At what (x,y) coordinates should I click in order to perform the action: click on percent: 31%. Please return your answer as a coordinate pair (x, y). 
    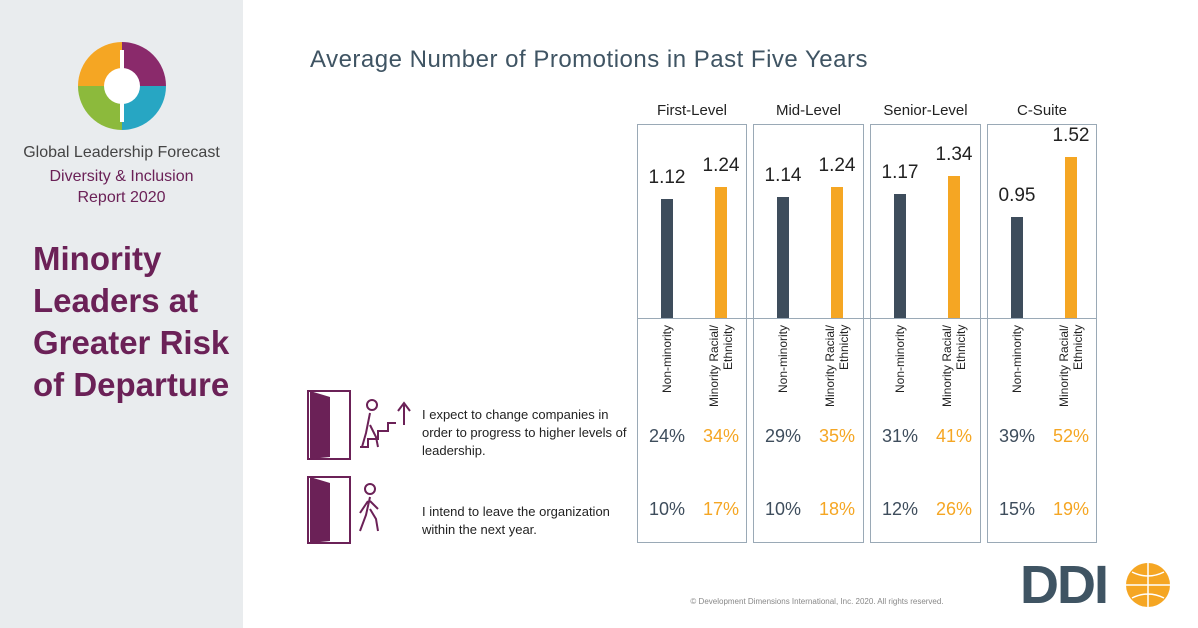
    Looking at the image, I should click on (900, 436).